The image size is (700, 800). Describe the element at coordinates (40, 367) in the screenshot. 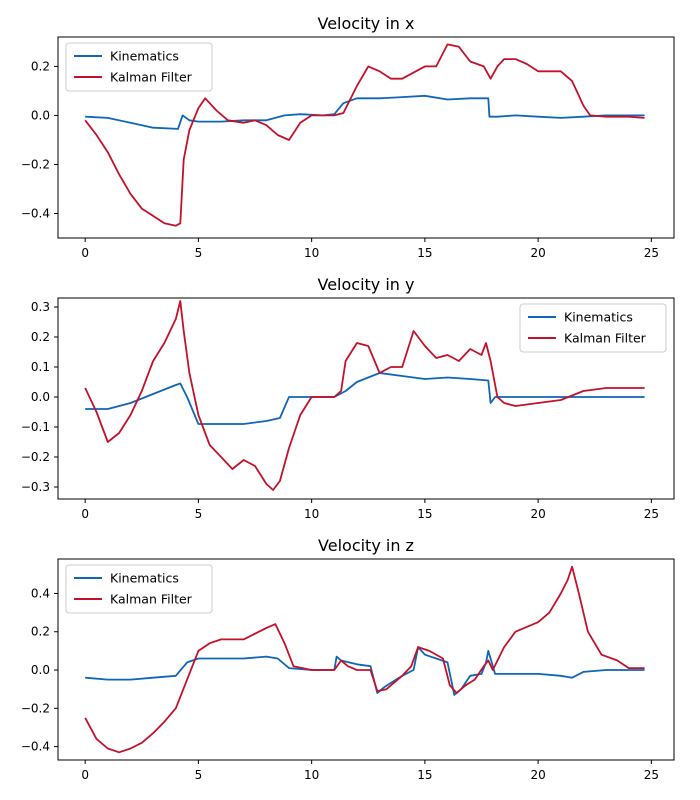

I see `y-tick-label: 0.1` at that location.